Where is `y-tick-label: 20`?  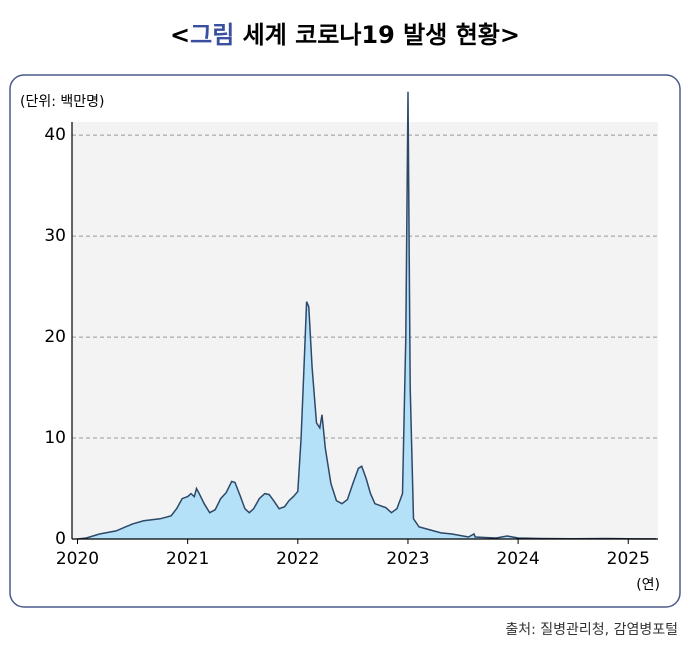 y-tick-label: 20 is located at coordinates (55, 337).